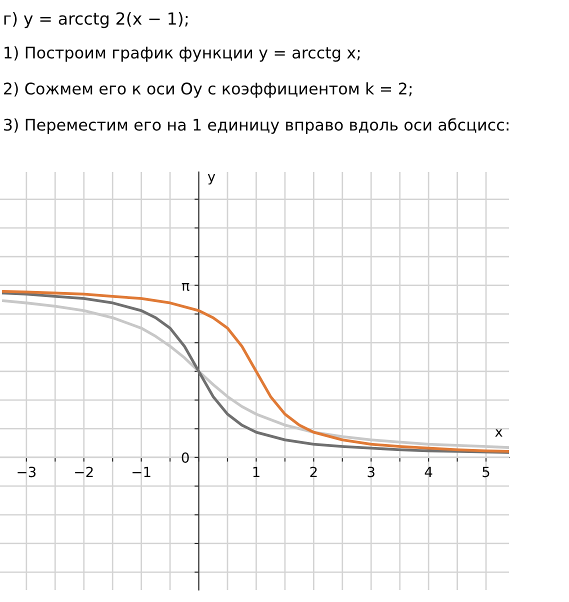  What do you see at coordinates (182, 54) in the screenshot?
I see `text: 1) Построим график функции y = arcctg x;` at bounding box center [182, 54].